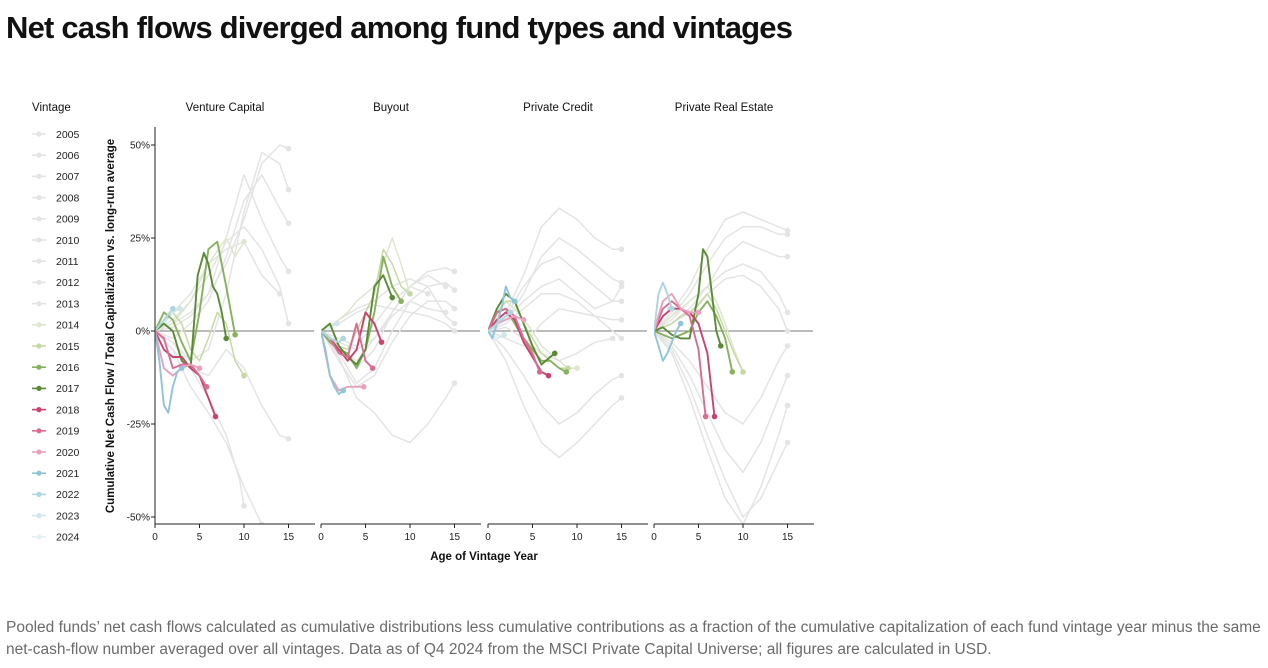  What do you see at coordinates (556, 269) in the screenshot?
I see `series-2005` at bounding box center [556, 269].